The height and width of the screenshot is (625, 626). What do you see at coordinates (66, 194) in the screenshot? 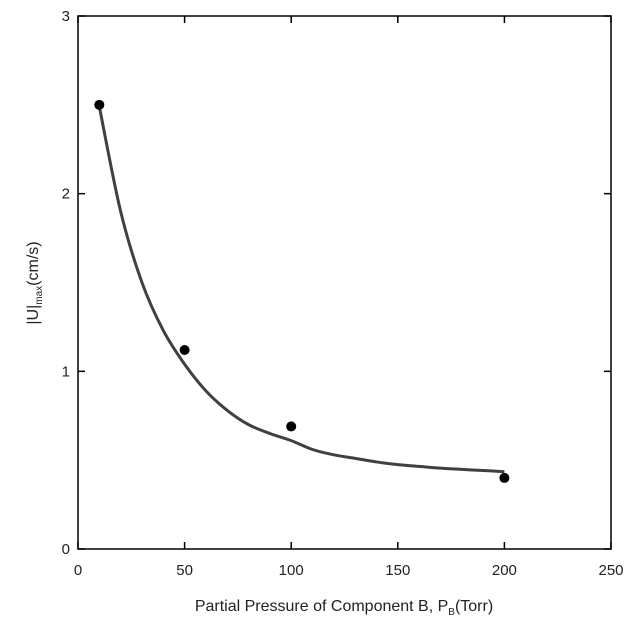
I see `y-tick-label: 2` at bounding box center [66, 194].